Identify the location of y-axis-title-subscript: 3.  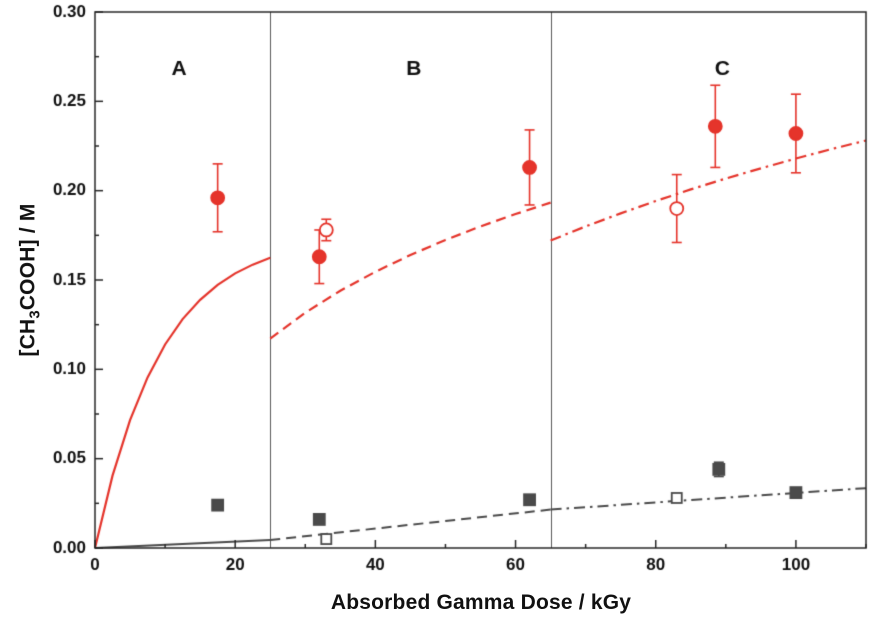
(35, 314).